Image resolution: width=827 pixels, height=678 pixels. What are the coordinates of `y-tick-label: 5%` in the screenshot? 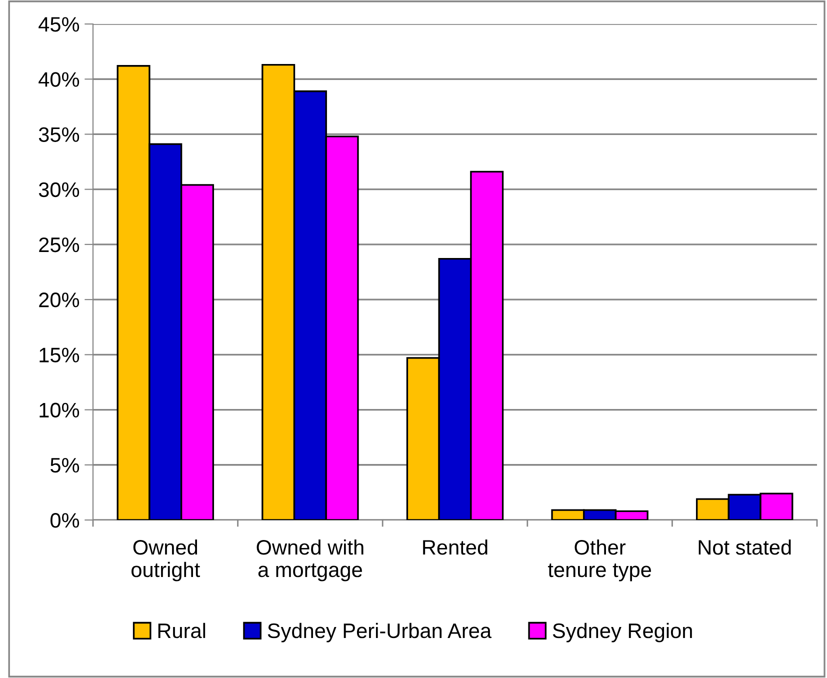 It's located at (65, 465).